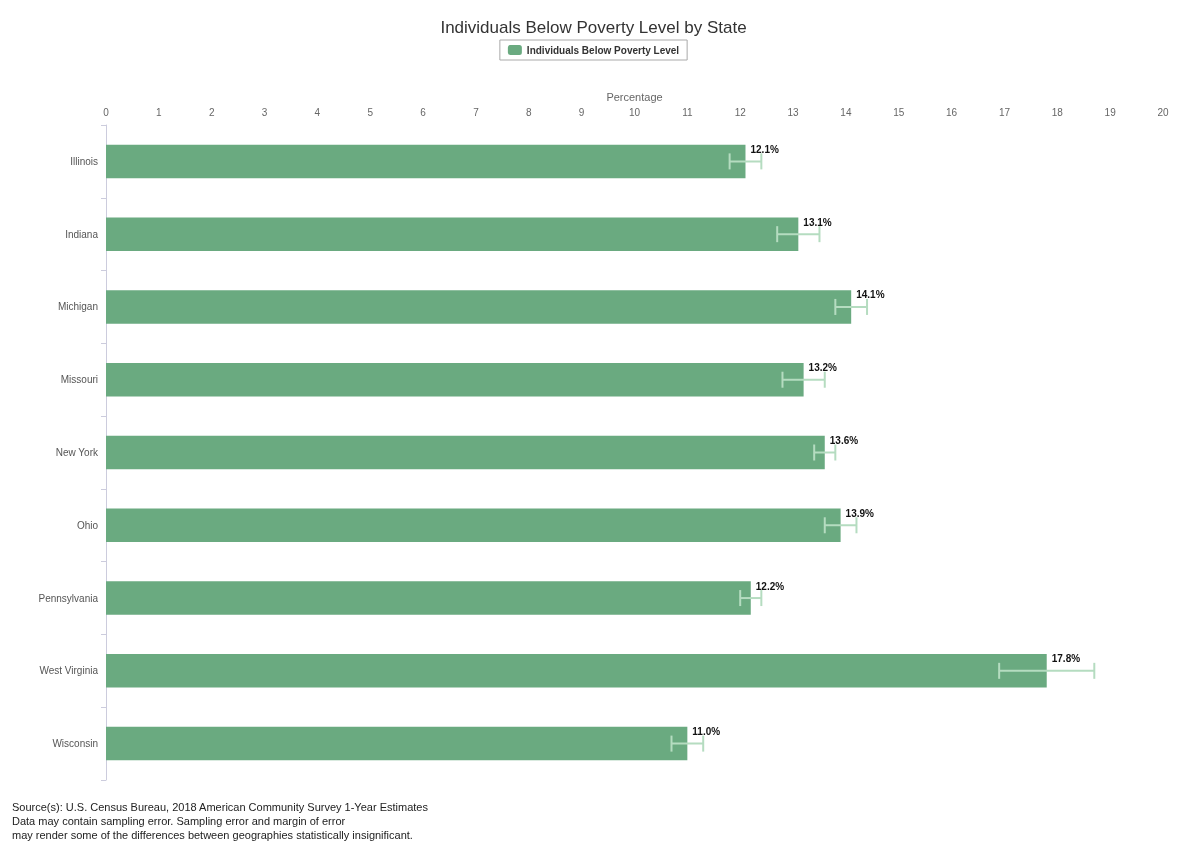  Describe the element at coordinates (370, 112) in the screenshot. I see `x-tick-label: 5` at that location.